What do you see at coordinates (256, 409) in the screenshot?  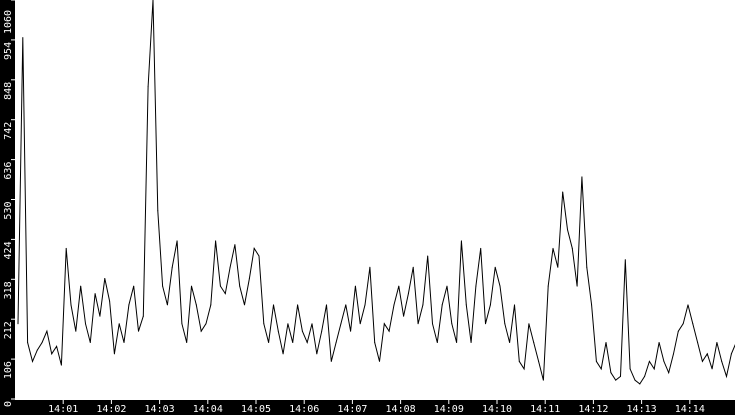 I see `x-tick-label: 14:05` at bounding box center [256, 409].